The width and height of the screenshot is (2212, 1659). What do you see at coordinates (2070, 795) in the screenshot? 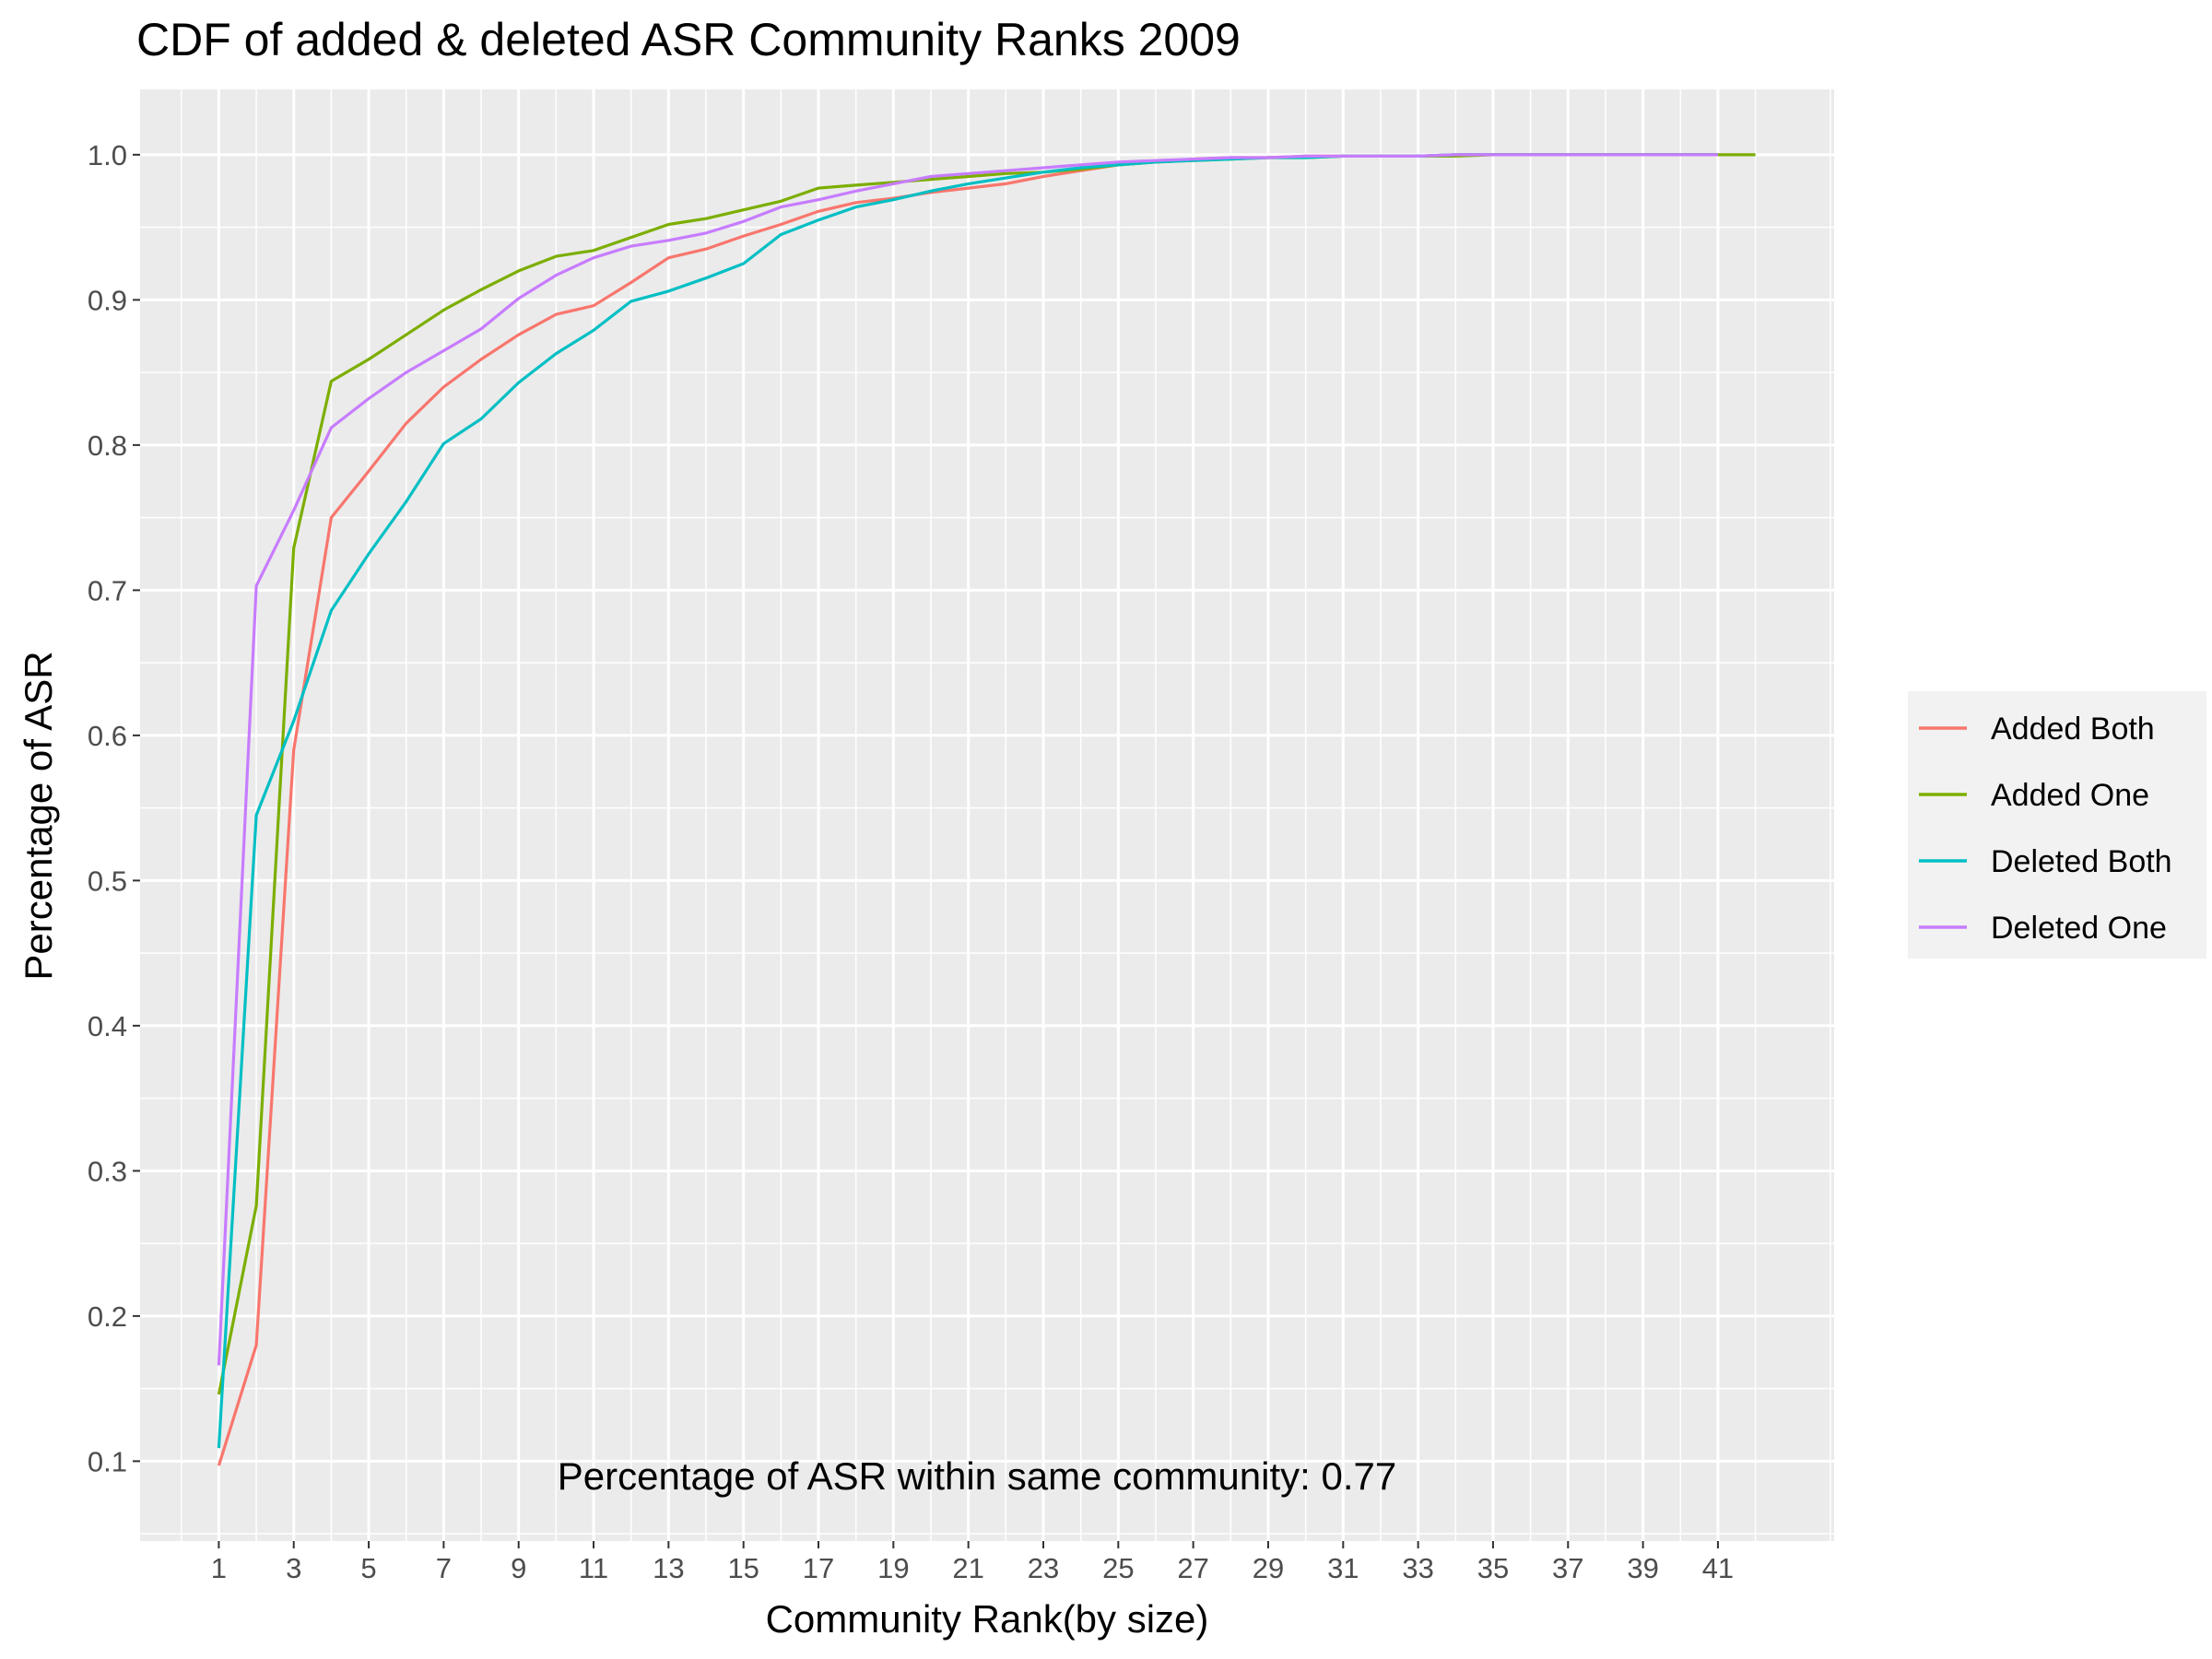
I see `legend-label: Added One` at bounding box center [2070, 795].